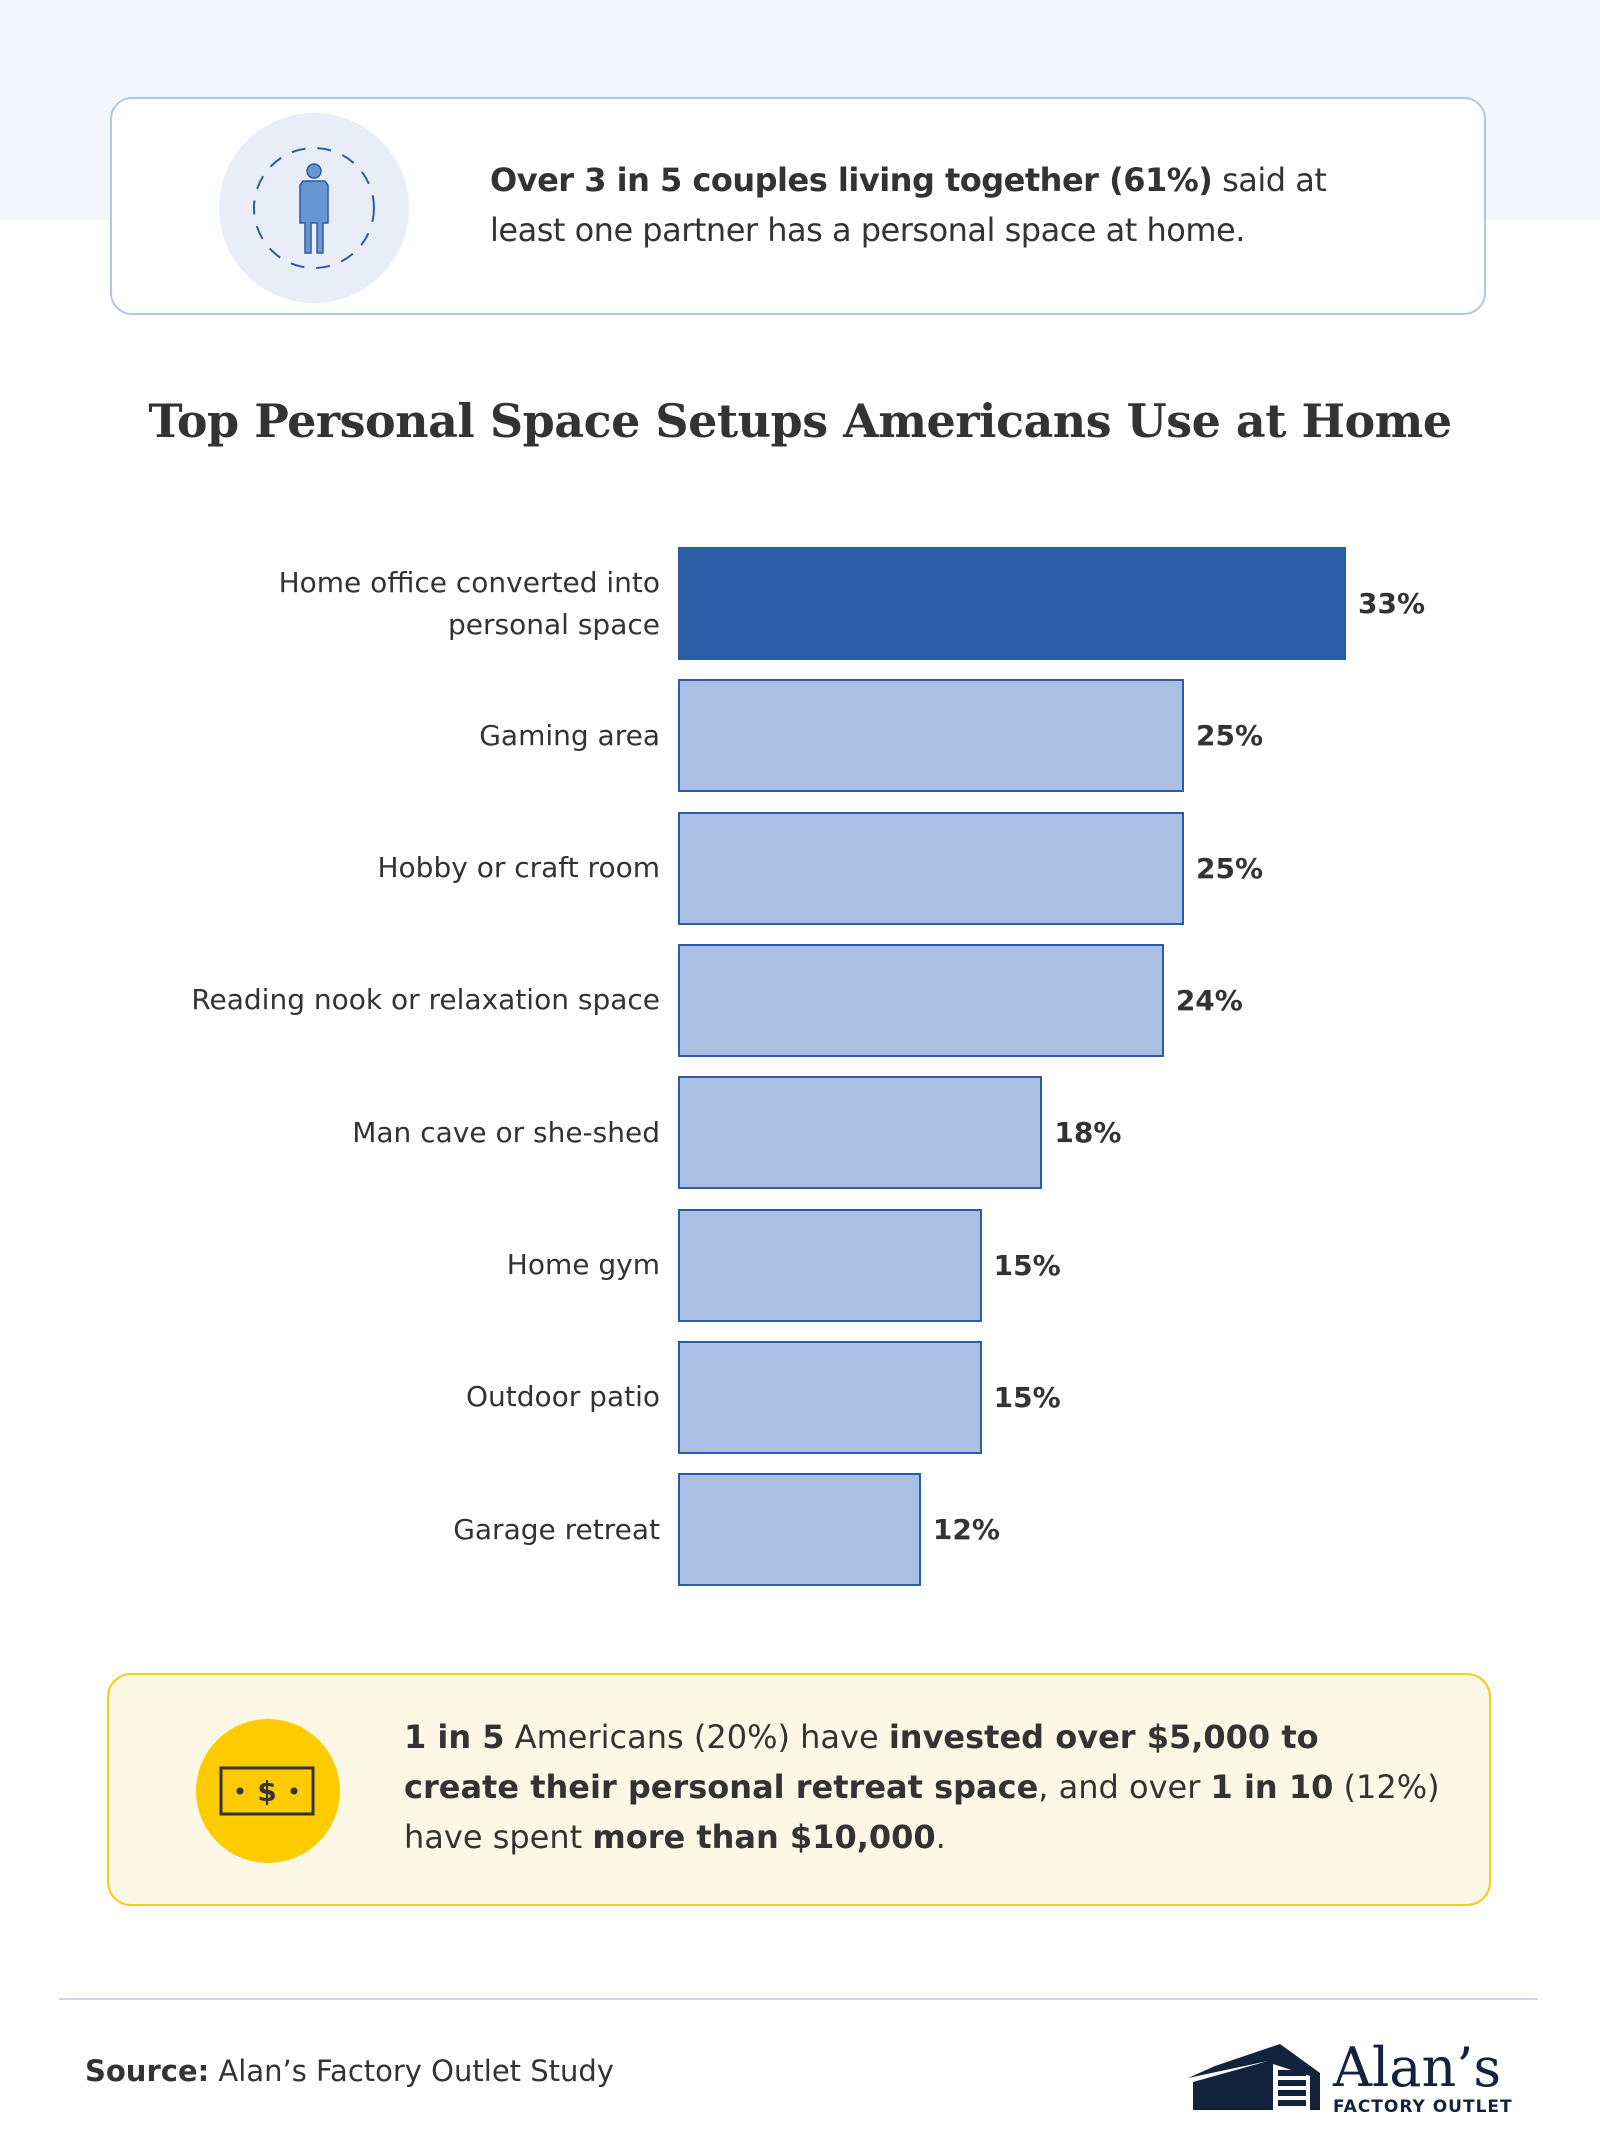  I want to click on chart-row: Hobby or craft room 25%, so click(800, 868).